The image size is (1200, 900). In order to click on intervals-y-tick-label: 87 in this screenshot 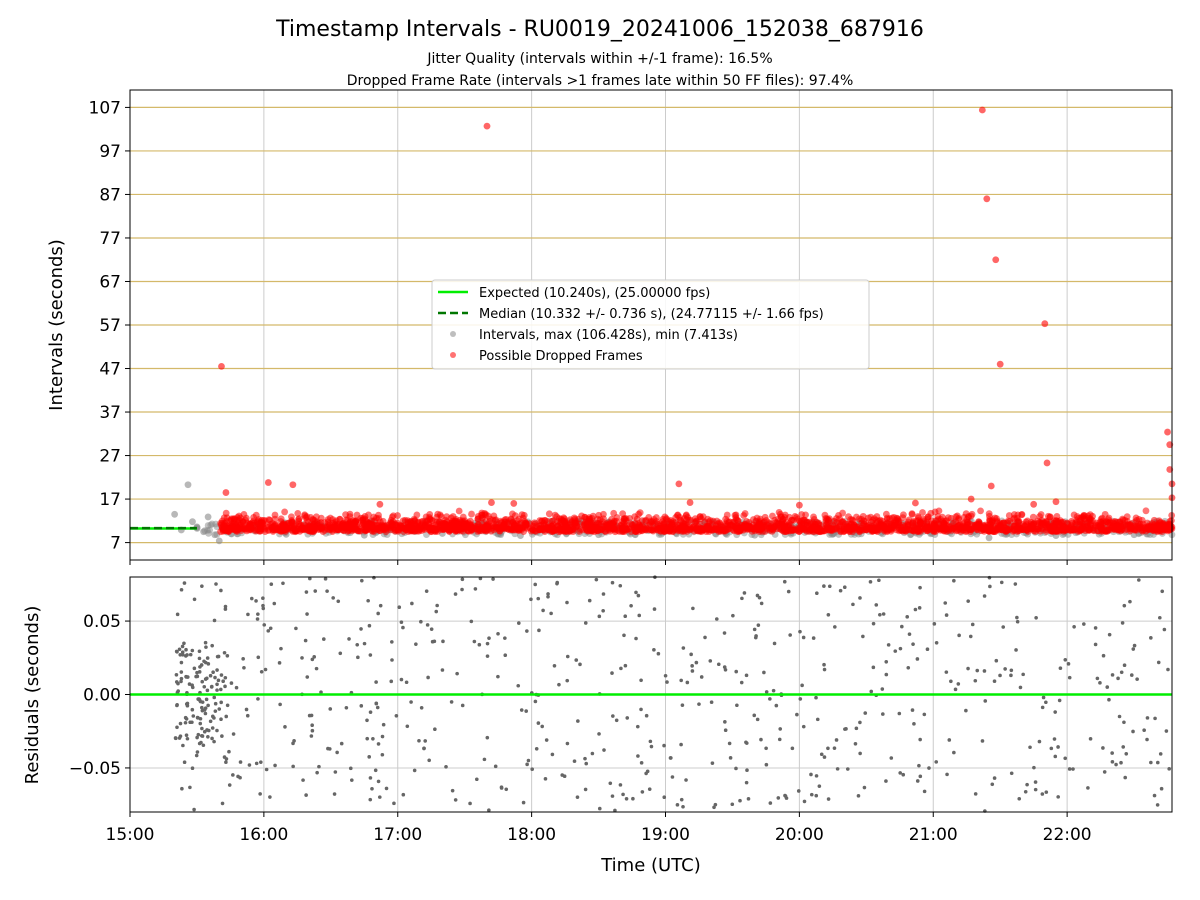, I will do `click(110, 195)`.